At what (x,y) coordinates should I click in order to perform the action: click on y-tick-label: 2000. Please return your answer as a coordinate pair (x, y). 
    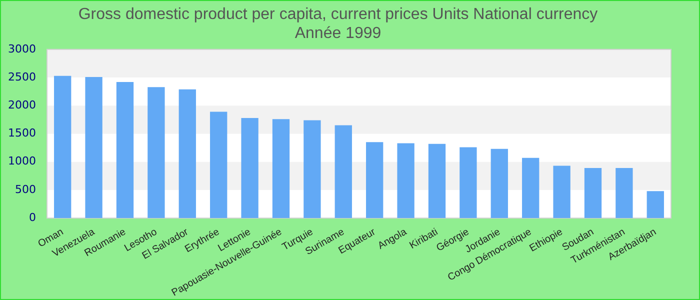
    Looking at the image, I should click on (22, 105).